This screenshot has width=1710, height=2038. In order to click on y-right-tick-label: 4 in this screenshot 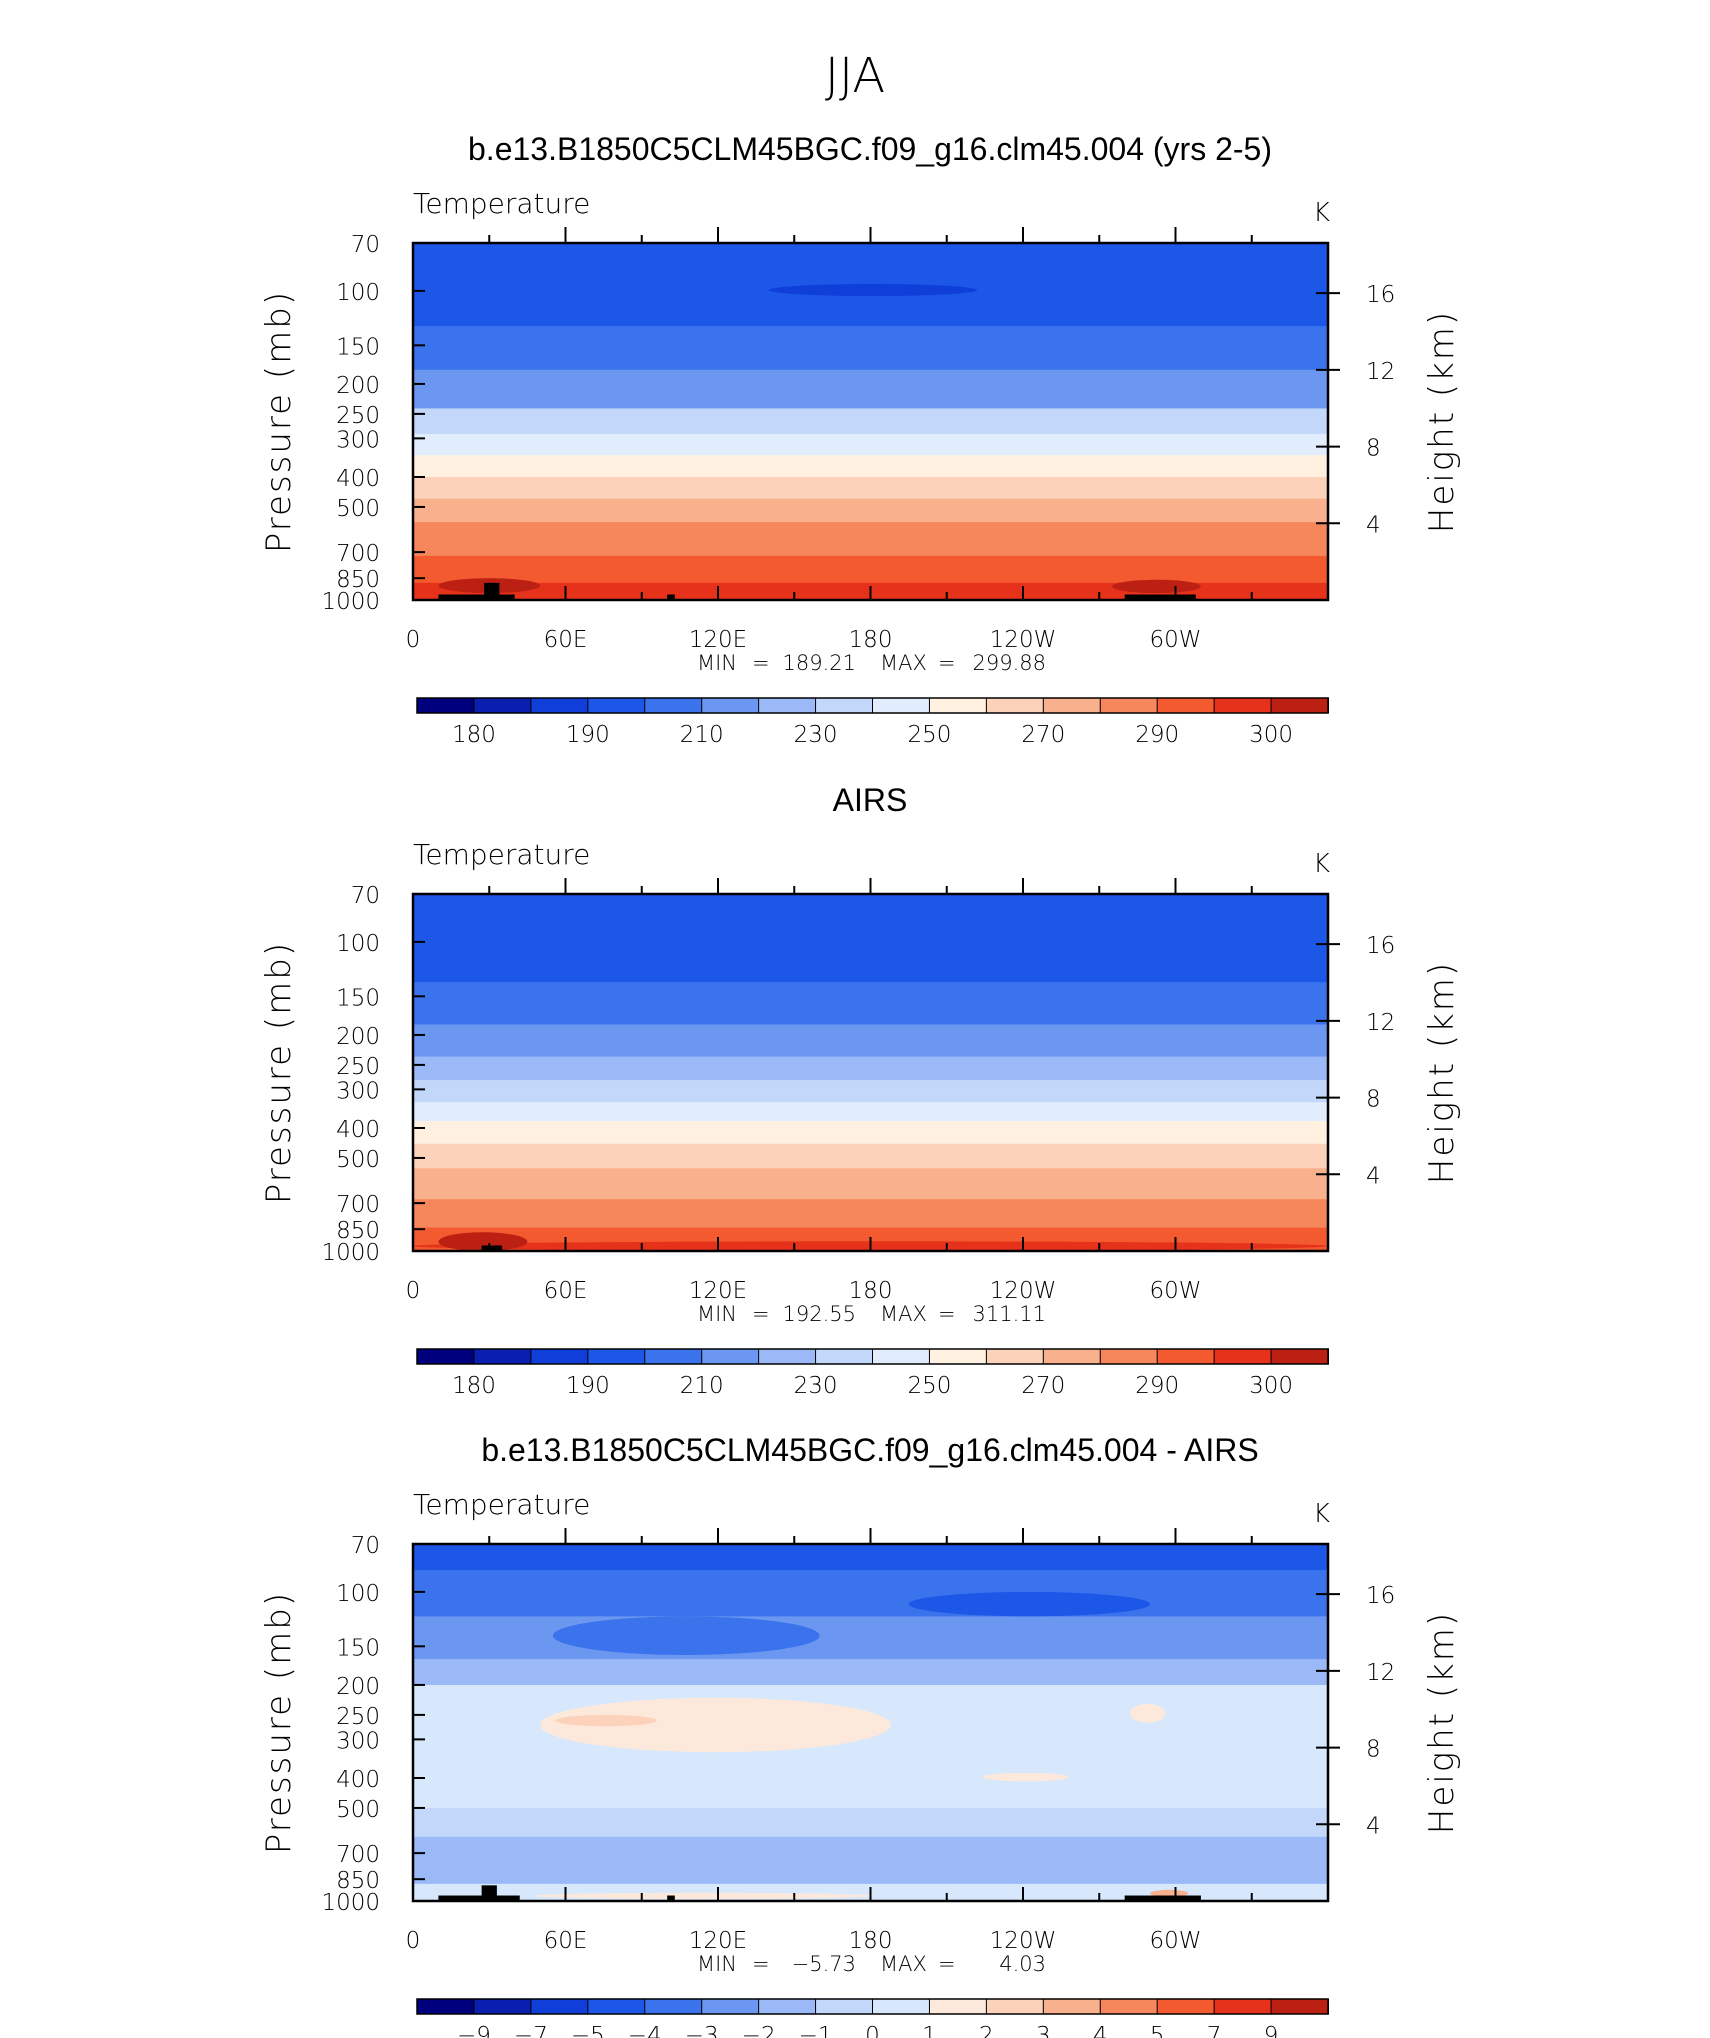, I will do `click(1373, 1176)`.